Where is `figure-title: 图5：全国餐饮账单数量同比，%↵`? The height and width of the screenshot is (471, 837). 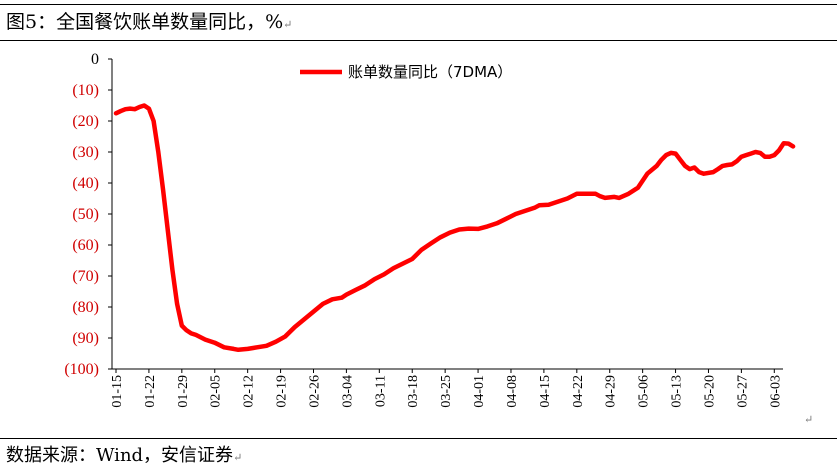 figure-title: 图5：全国餐饮账单数量同比，%↵ is located at coordinates (149, 23).